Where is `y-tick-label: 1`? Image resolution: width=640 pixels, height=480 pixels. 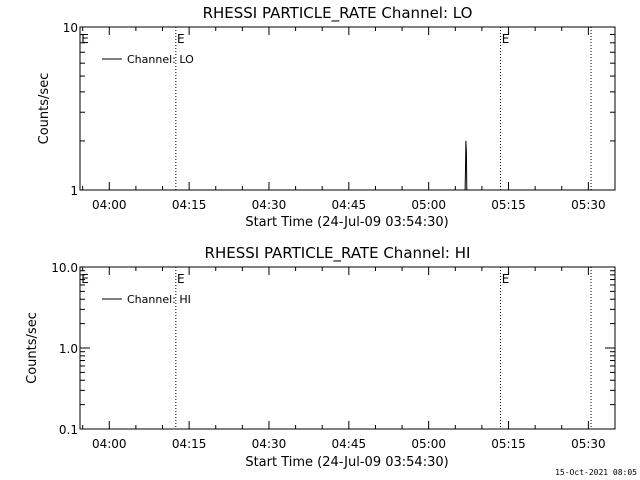 y-tick-label: 1 is located at coordinates (74, 191).